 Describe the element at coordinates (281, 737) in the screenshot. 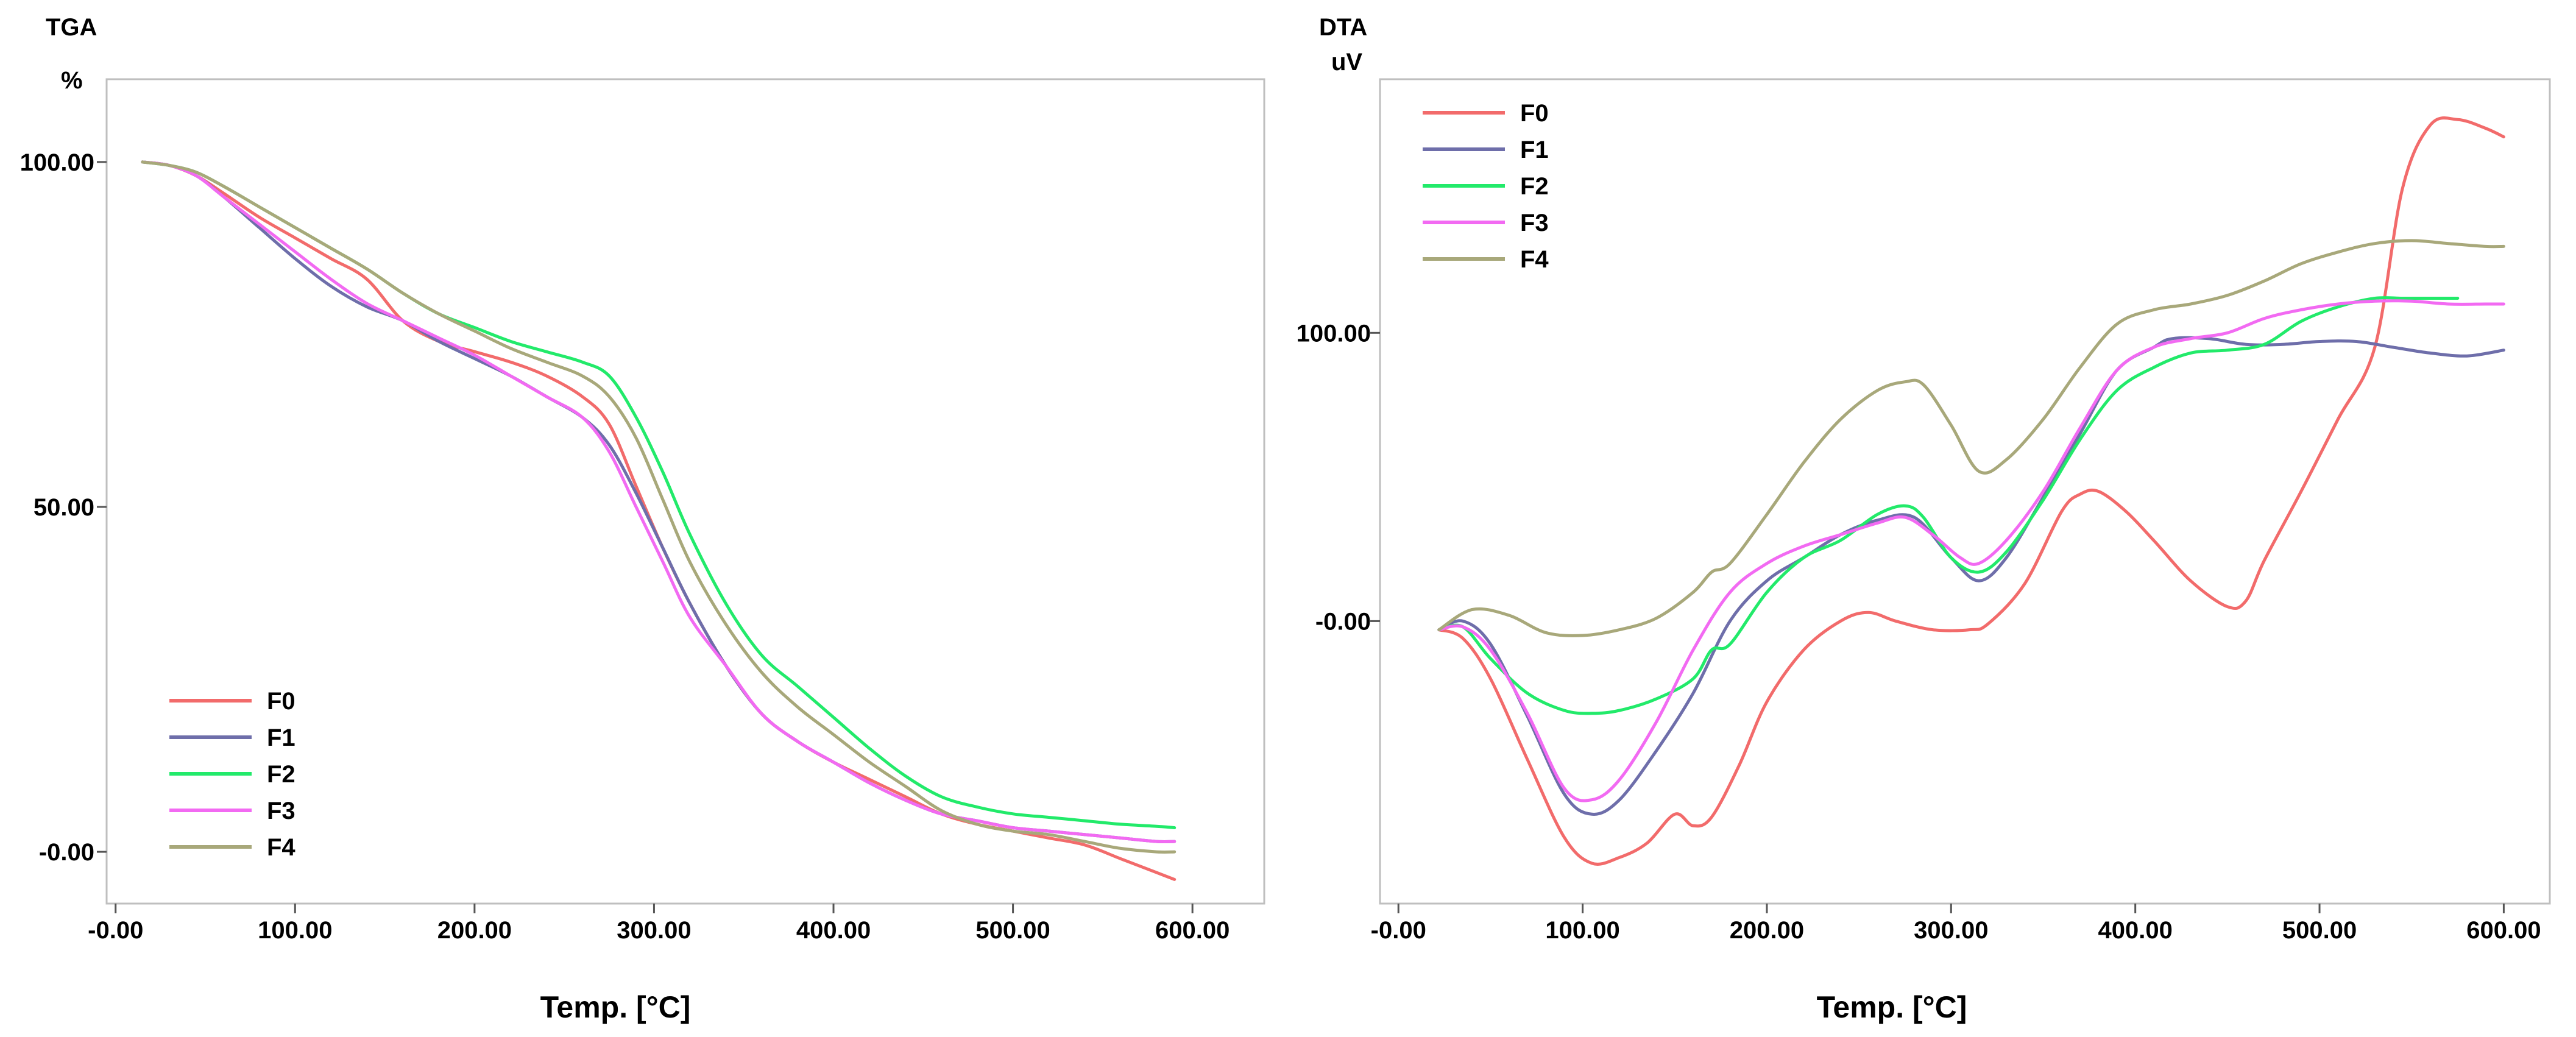

I see `tga-legend-label-f1: F1` at that location.